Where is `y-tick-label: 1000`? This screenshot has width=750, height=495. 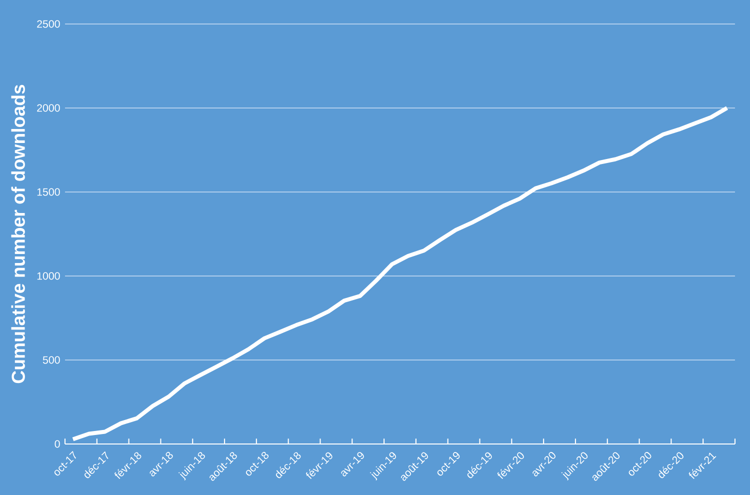
y-tick-label: 1000 is located at coordinates (48, 276).